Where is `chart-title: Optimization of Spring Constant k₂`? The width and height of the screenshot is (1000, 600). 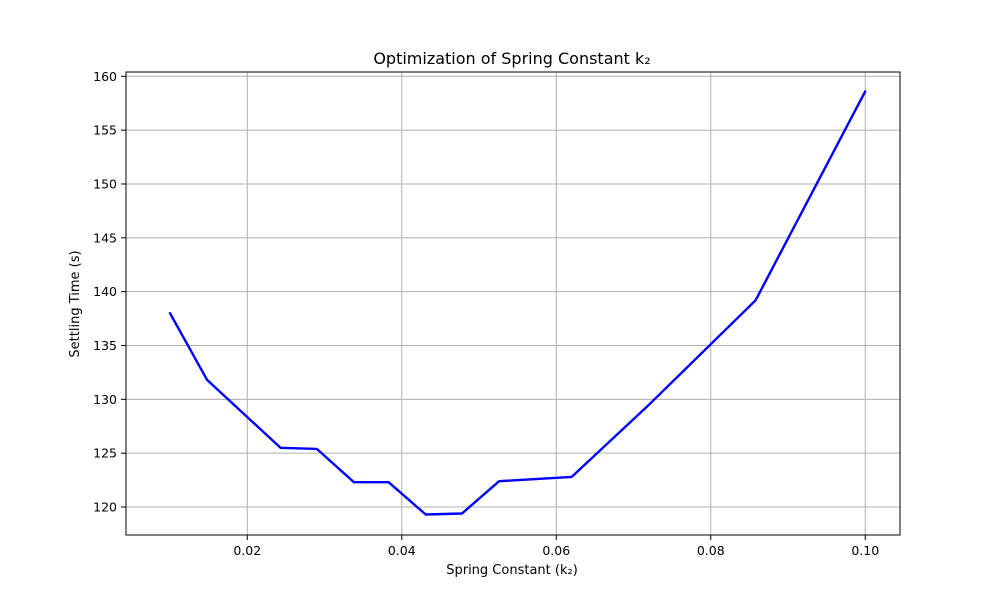 chart-title: Optimization of Spring Constant k₂ is located at coordinates (511, 58).